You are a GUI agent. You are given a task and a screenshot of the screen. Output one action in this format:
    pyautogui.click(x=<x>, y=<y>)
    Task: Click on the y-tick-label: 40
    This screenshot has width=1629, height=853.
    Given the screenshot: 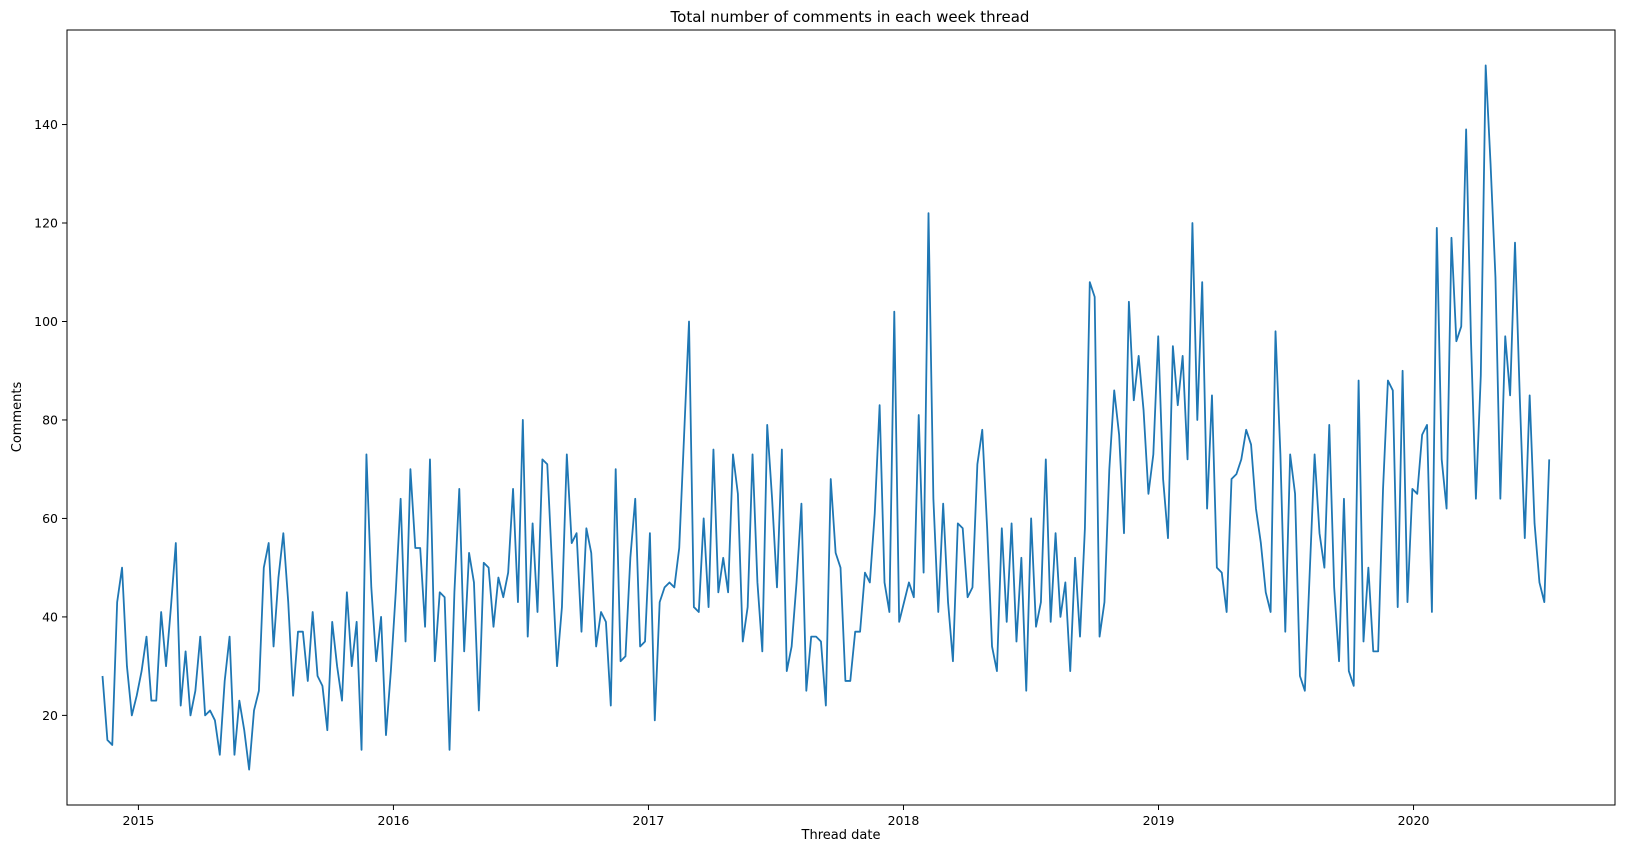 What is the action you would take?
    pyautogui.click(x=50, y=616)
    